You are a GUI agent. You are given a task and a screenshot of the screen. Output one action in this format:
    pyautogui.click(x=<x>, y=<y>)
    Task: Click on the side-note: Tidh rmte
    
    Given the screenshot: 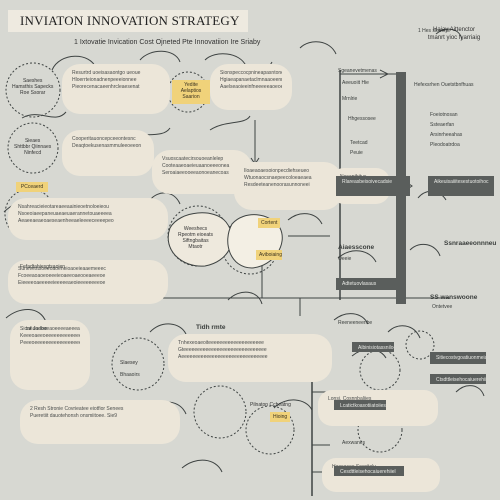 What is the action you would take?
    pyautogui.click(x=211, y=327)
    